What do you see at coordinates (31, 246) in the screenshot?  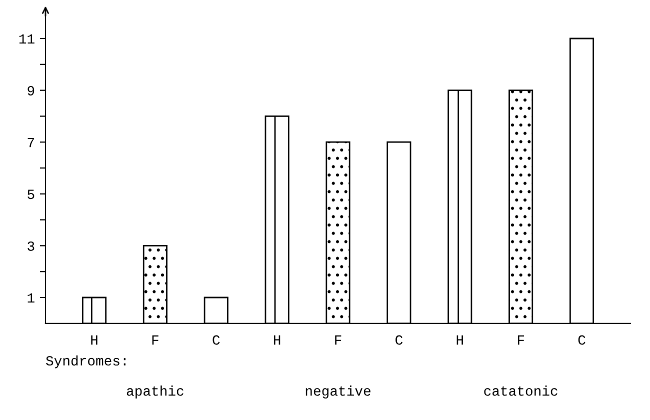 I see `y-tick-label: 3` at bounding box center [31, 246].